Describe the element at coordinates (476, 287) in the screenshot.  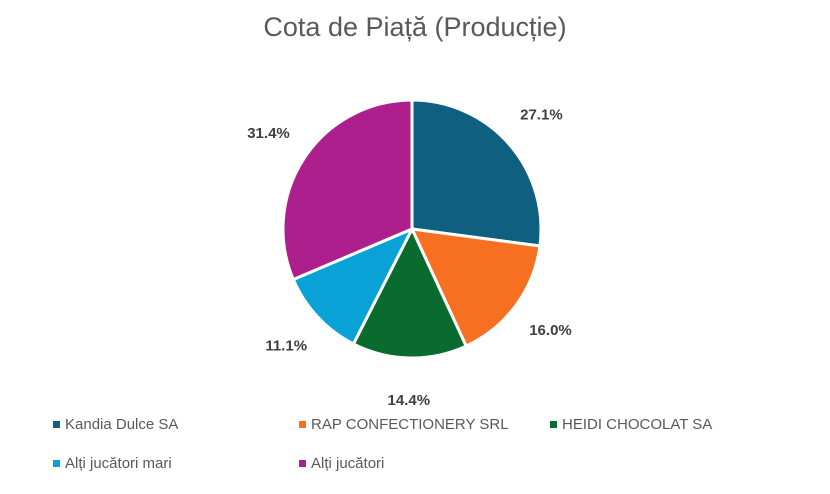
I see `pie-slice-rap` at that location.